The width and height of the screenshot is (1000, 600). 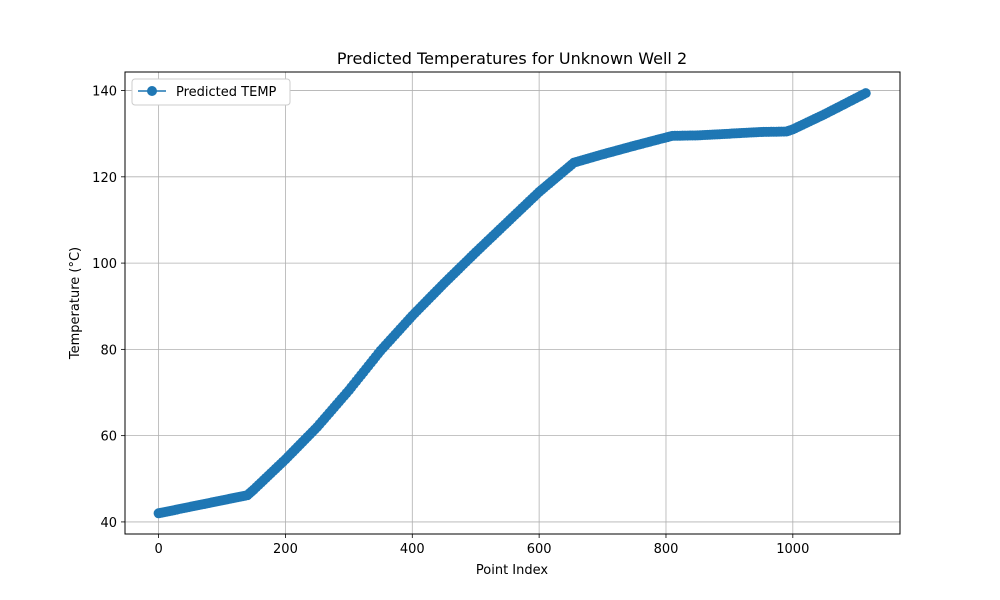 What do you see at coordinates (104, 92) in the screenshot?
I see `y-tick-label: 140` at bounding box center [104, 92].